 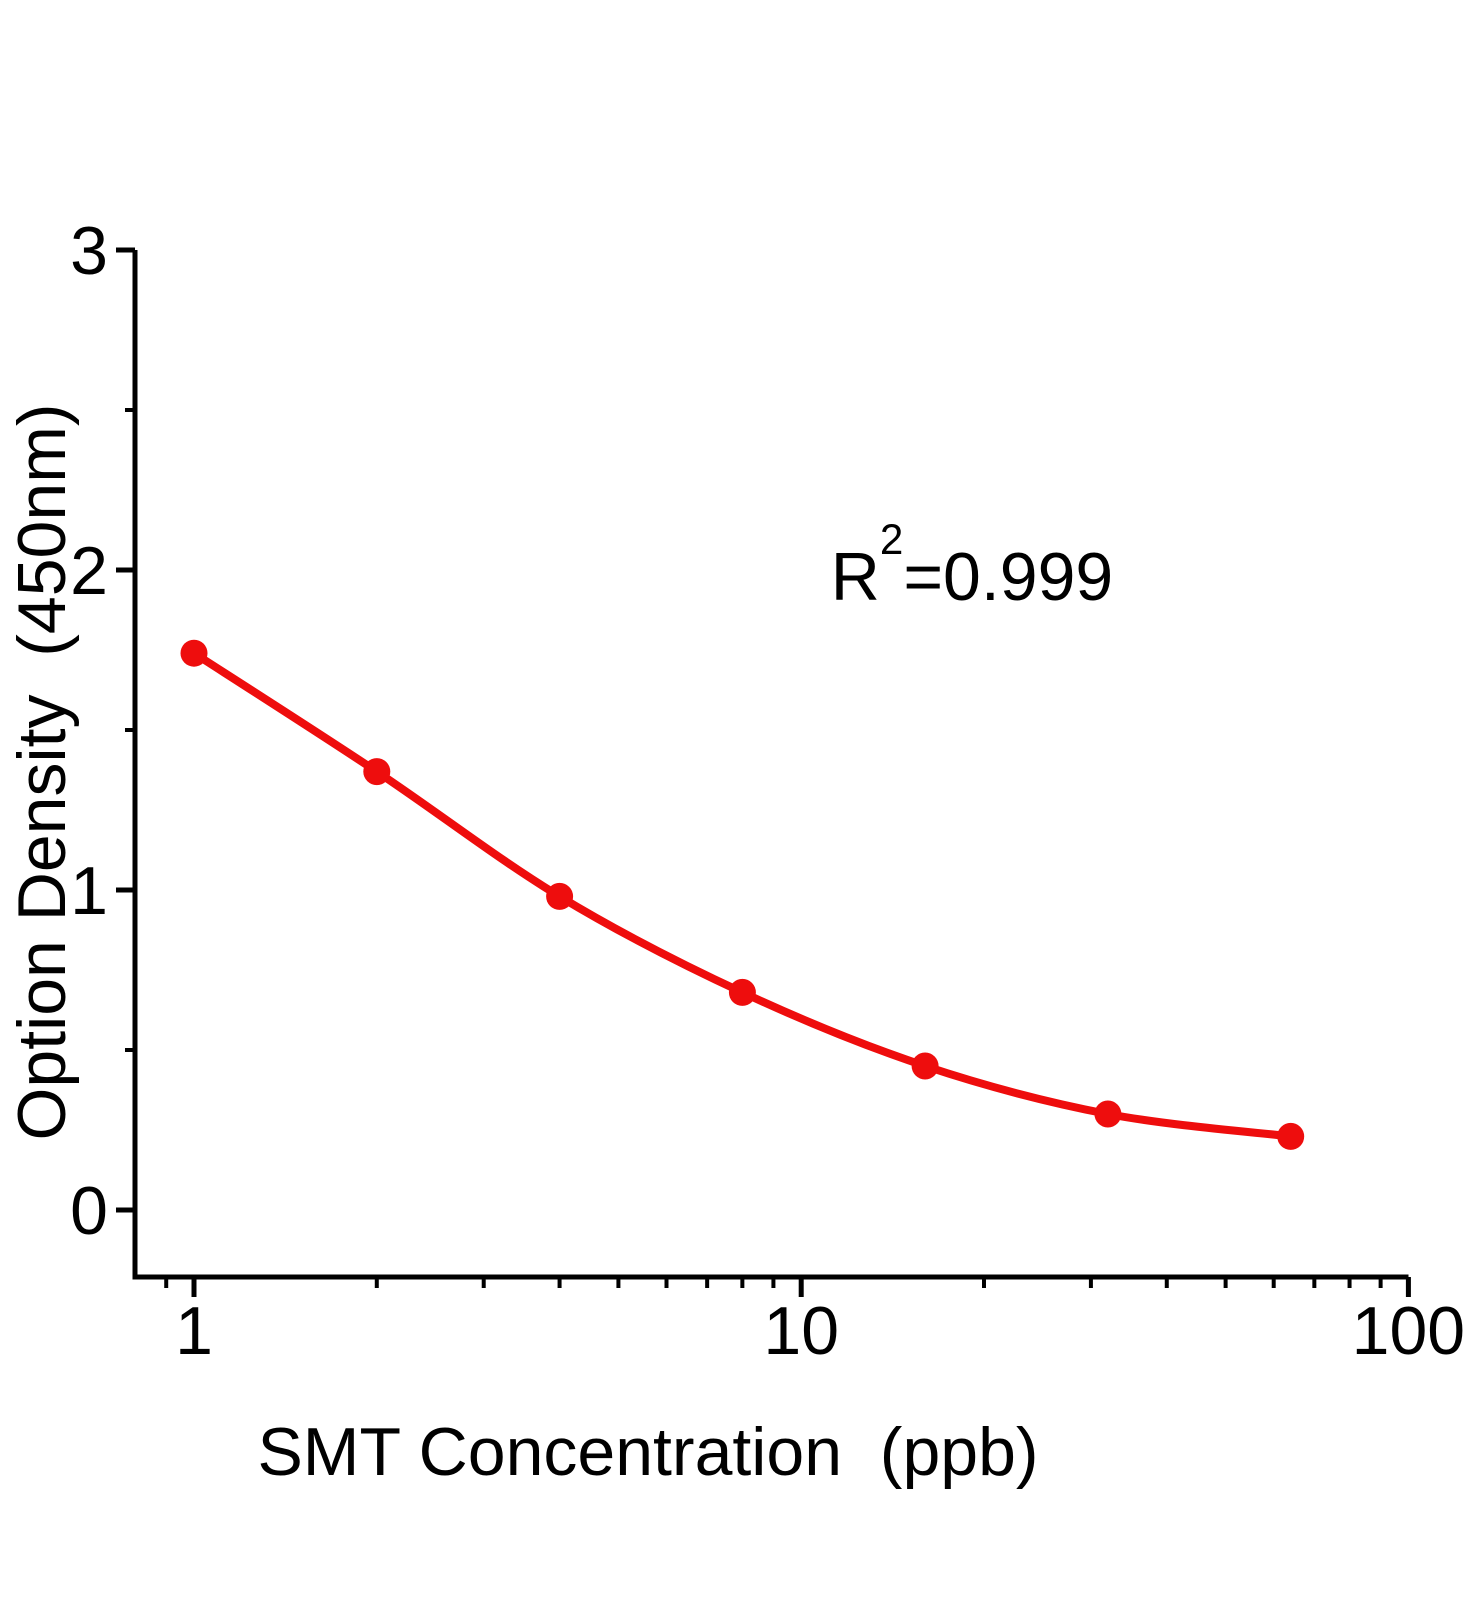 What do you see at coordinates (891, 540) in the screenshot?
I see `r-squared-exponent: 2` at bounding box center [891, 540].